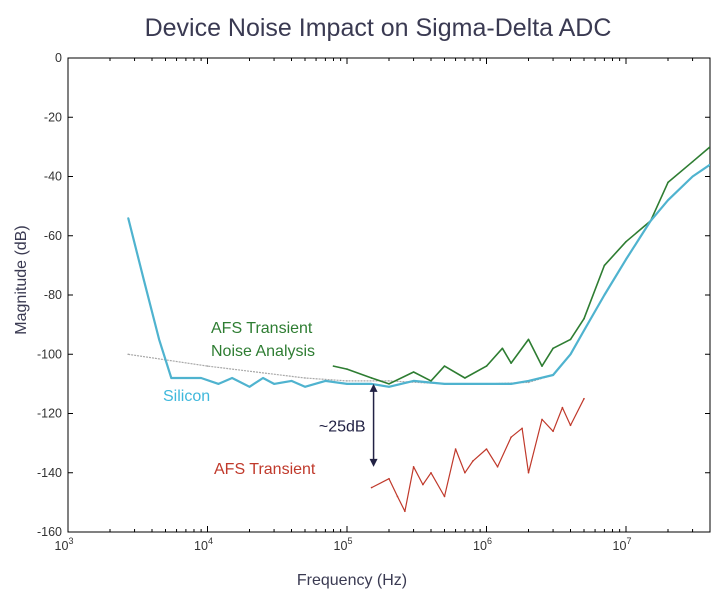 This screenshot has width=725, height=603. Describe the element at coordinates (53, 236) in the screenshot. I see `y-tick-label: -60` at that location.